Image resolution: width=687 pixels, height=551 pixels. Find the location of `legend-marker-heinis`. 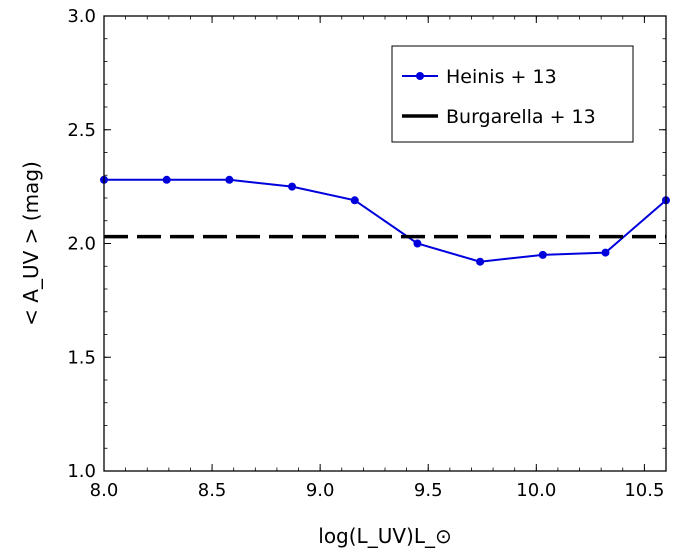

legend-marker-heinis is located at coordinates (420, 76).